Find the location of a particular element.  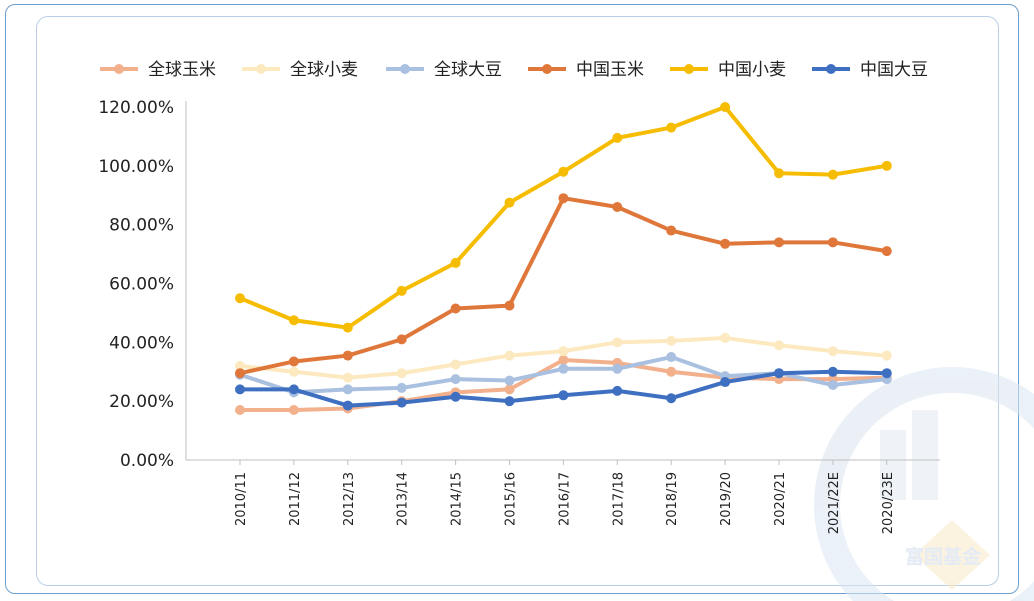

x-tick-label: 2019/20 is located at coordinates (726, 499).